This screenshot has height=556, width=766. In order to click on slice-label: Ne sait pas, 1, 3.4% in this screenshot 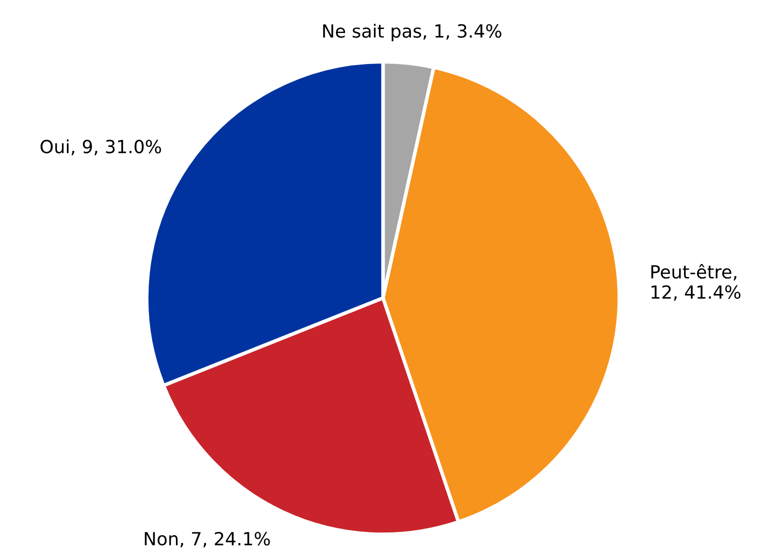, I will do `click(412, 33)`.